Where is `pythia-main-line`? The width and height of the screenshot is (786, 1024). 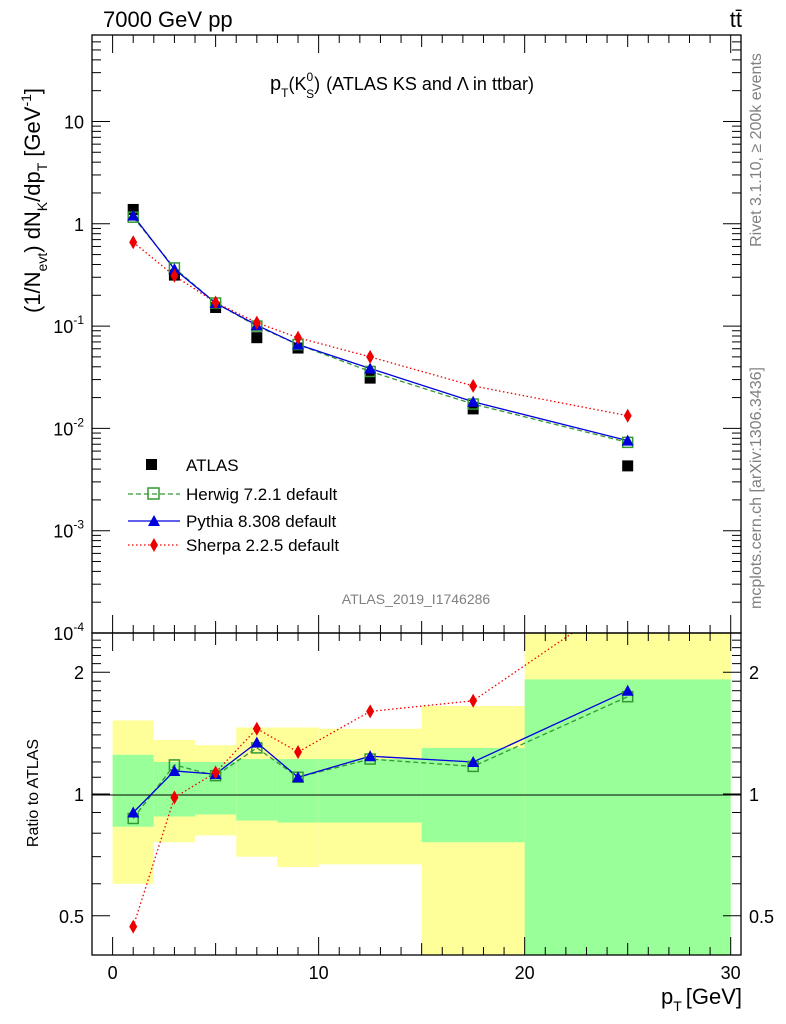
pythia-main-line is located at coordinates (380, 328).